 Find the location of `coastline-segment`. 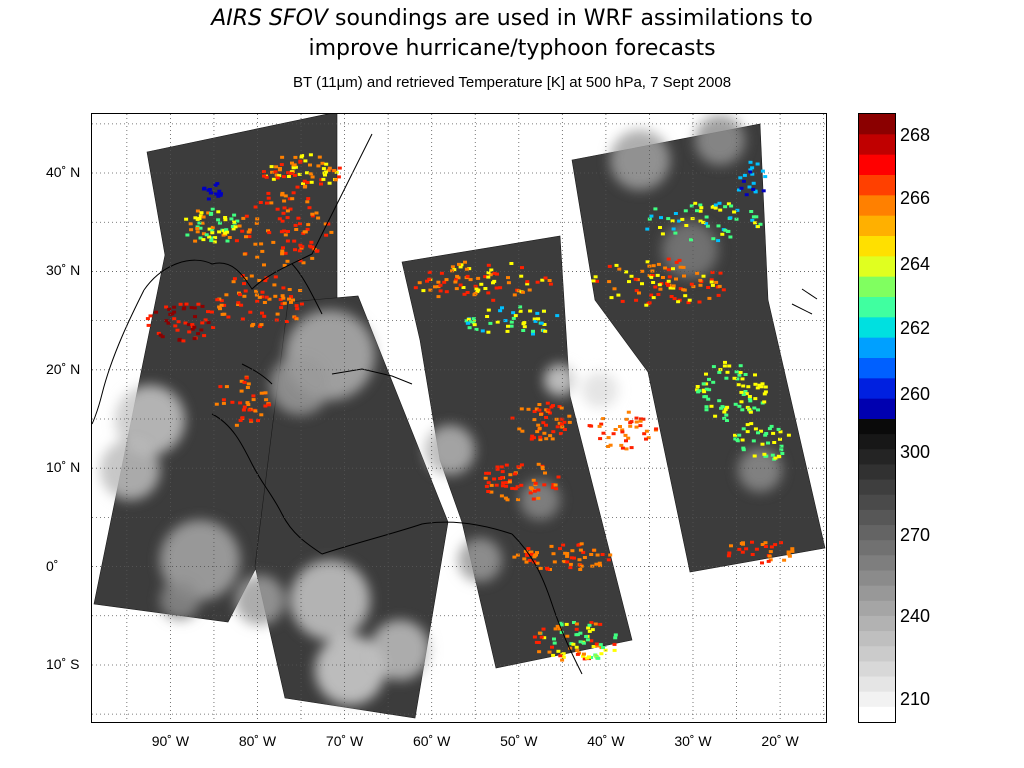

coastline-segment is located at coordinates (258, 212).